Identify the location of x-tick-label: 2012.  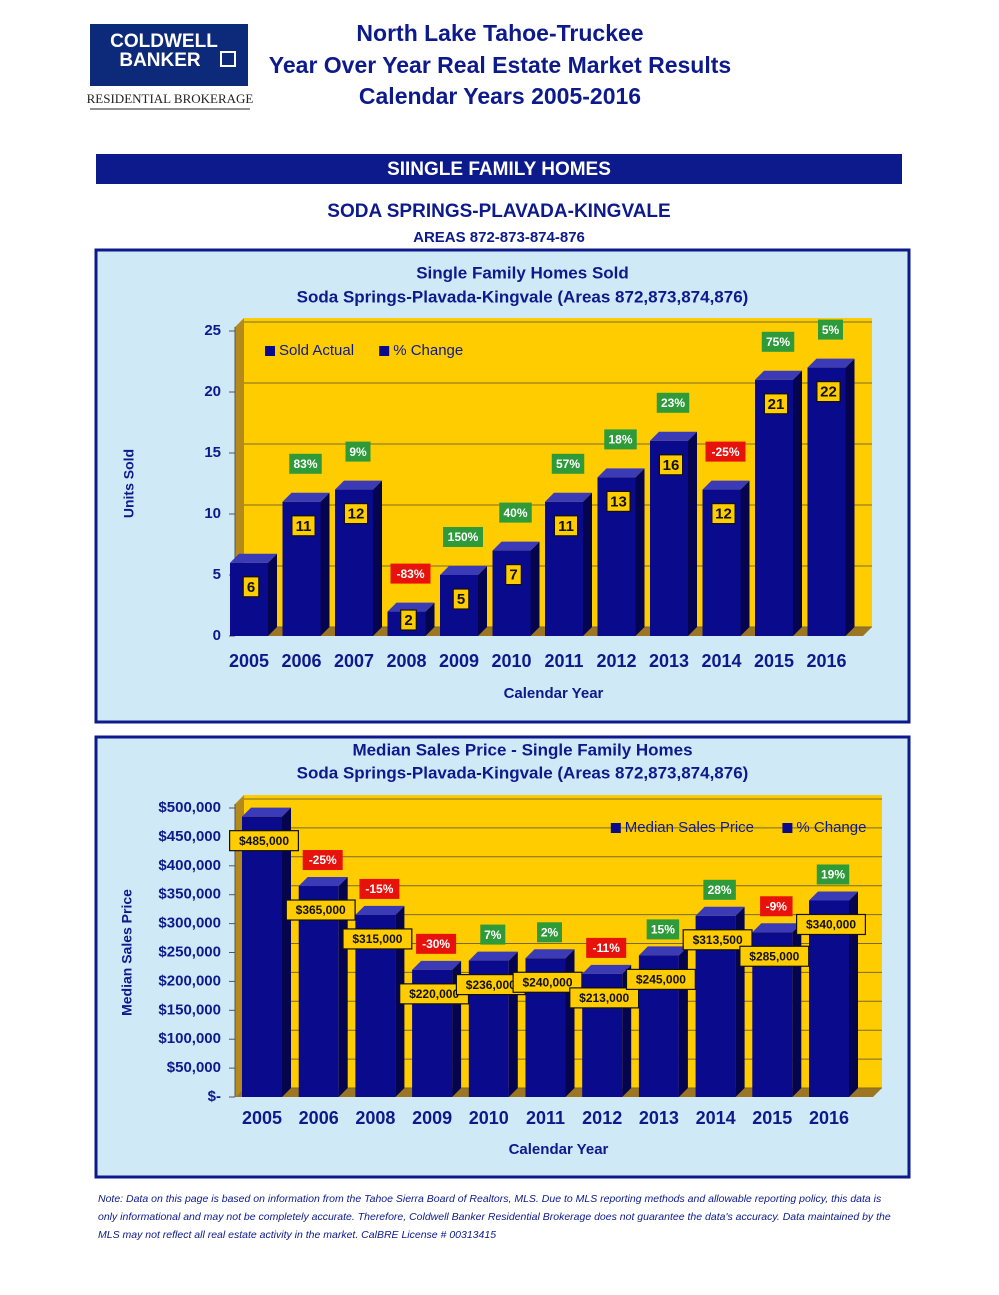
(602, 1118).